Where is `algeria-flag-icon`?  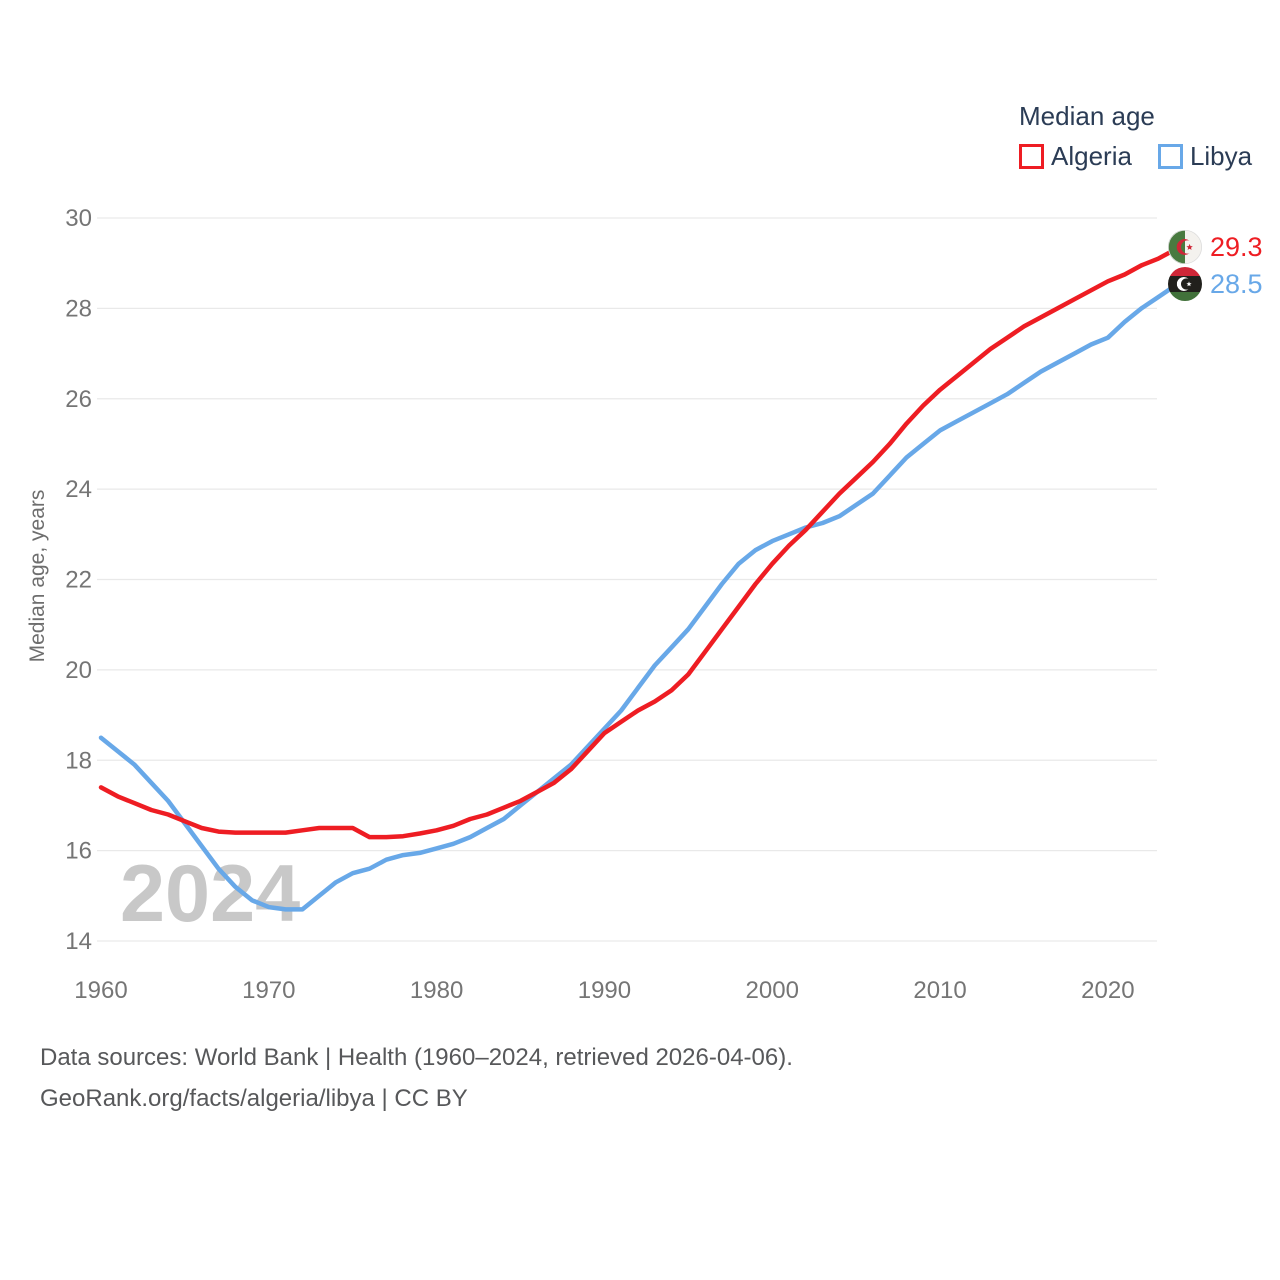 algeria-flag-icon is located at coordinates (1185, 247).